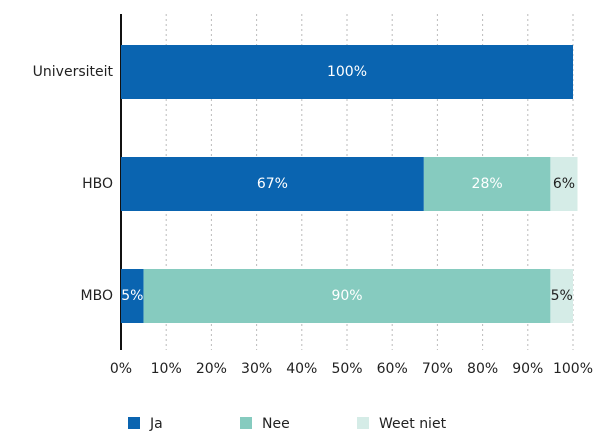  I want to click on legend-label: Nee, so click(276, 424).